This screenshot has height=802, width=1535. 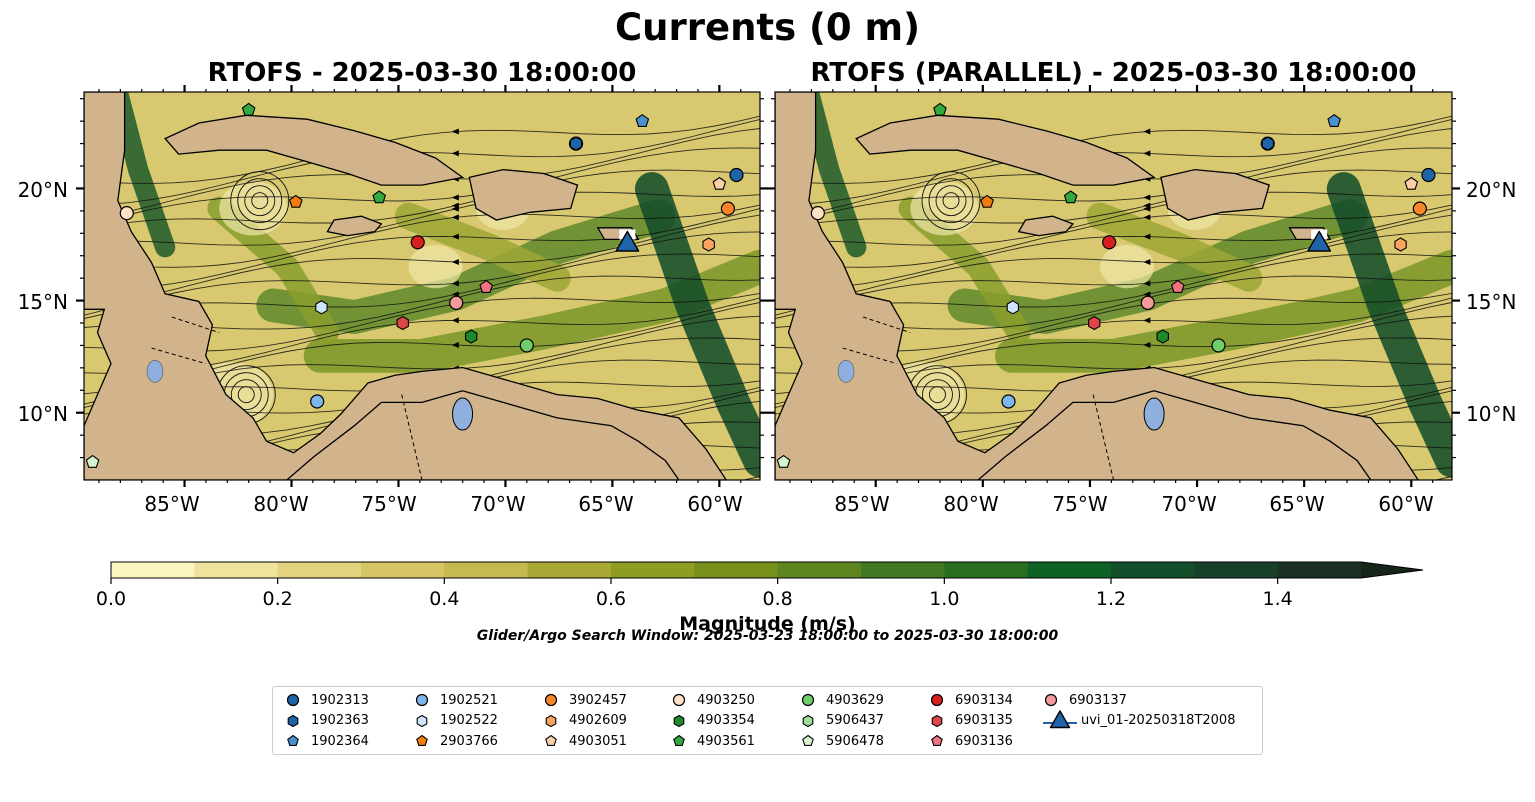 I want to click on legend-item-1902521: 1902521, so click(x=456, y=700).